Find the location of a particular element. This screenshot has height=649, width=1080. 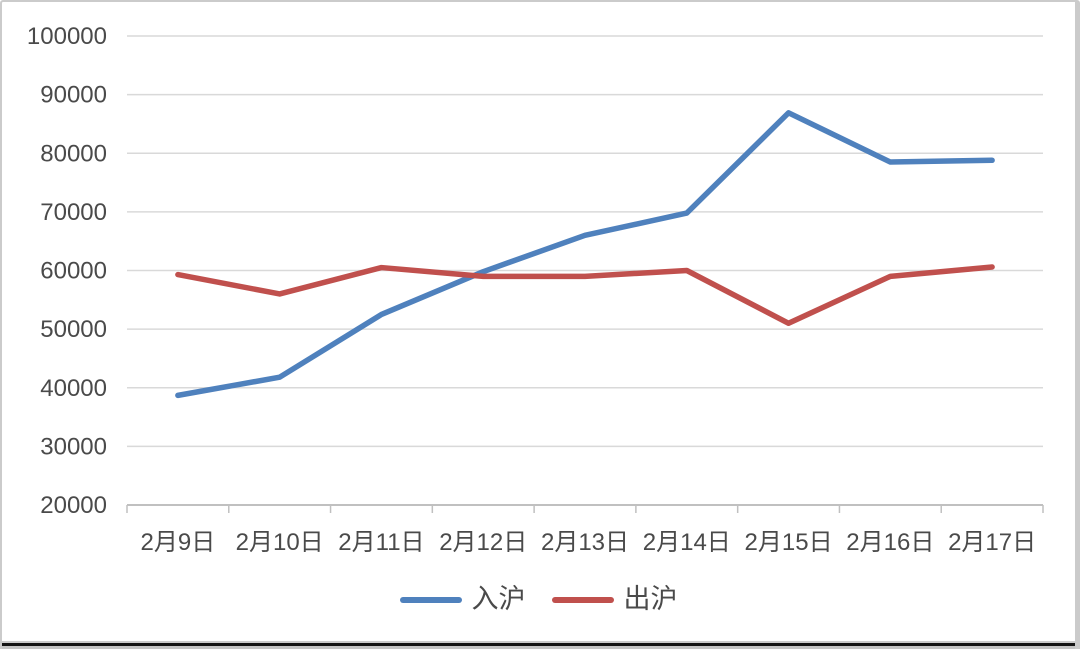

y-tick-label: 30000 is located at coordinates (73, 446).